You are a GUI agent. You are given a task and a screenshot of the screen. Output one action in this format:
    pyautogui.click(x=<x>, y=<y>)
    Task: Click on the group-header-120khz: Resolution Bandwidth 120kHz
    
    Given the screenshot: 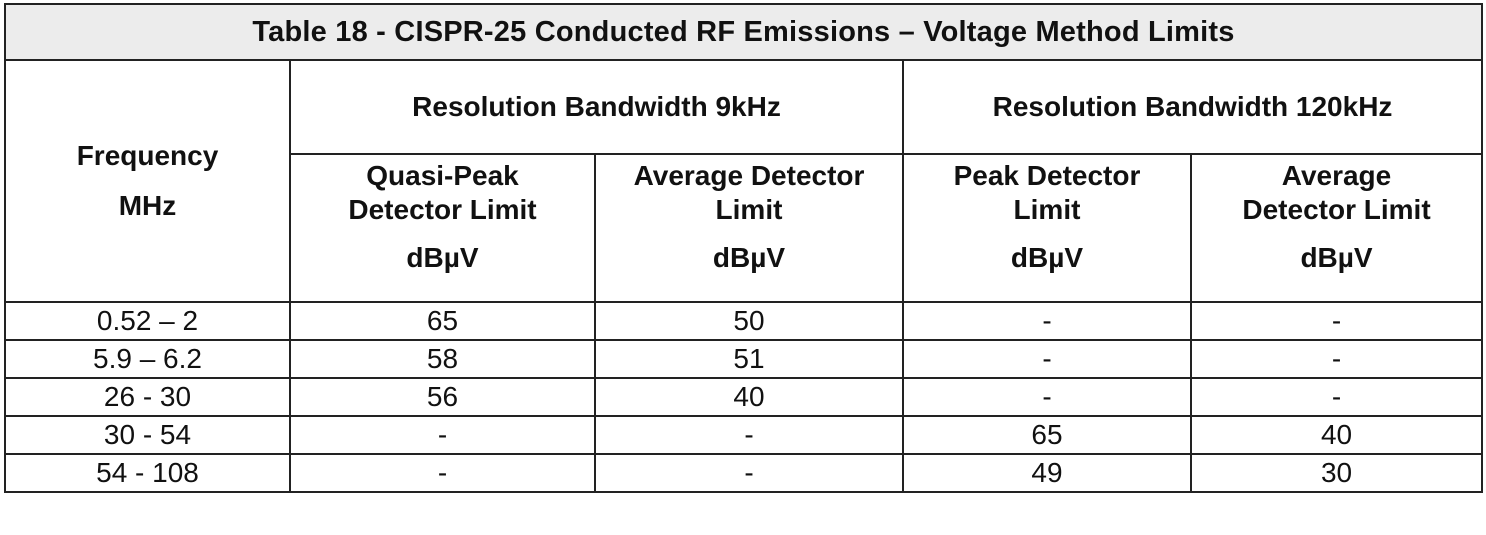 What is the action you would take?
    pyautogui.click(x=1192, y=107)
    